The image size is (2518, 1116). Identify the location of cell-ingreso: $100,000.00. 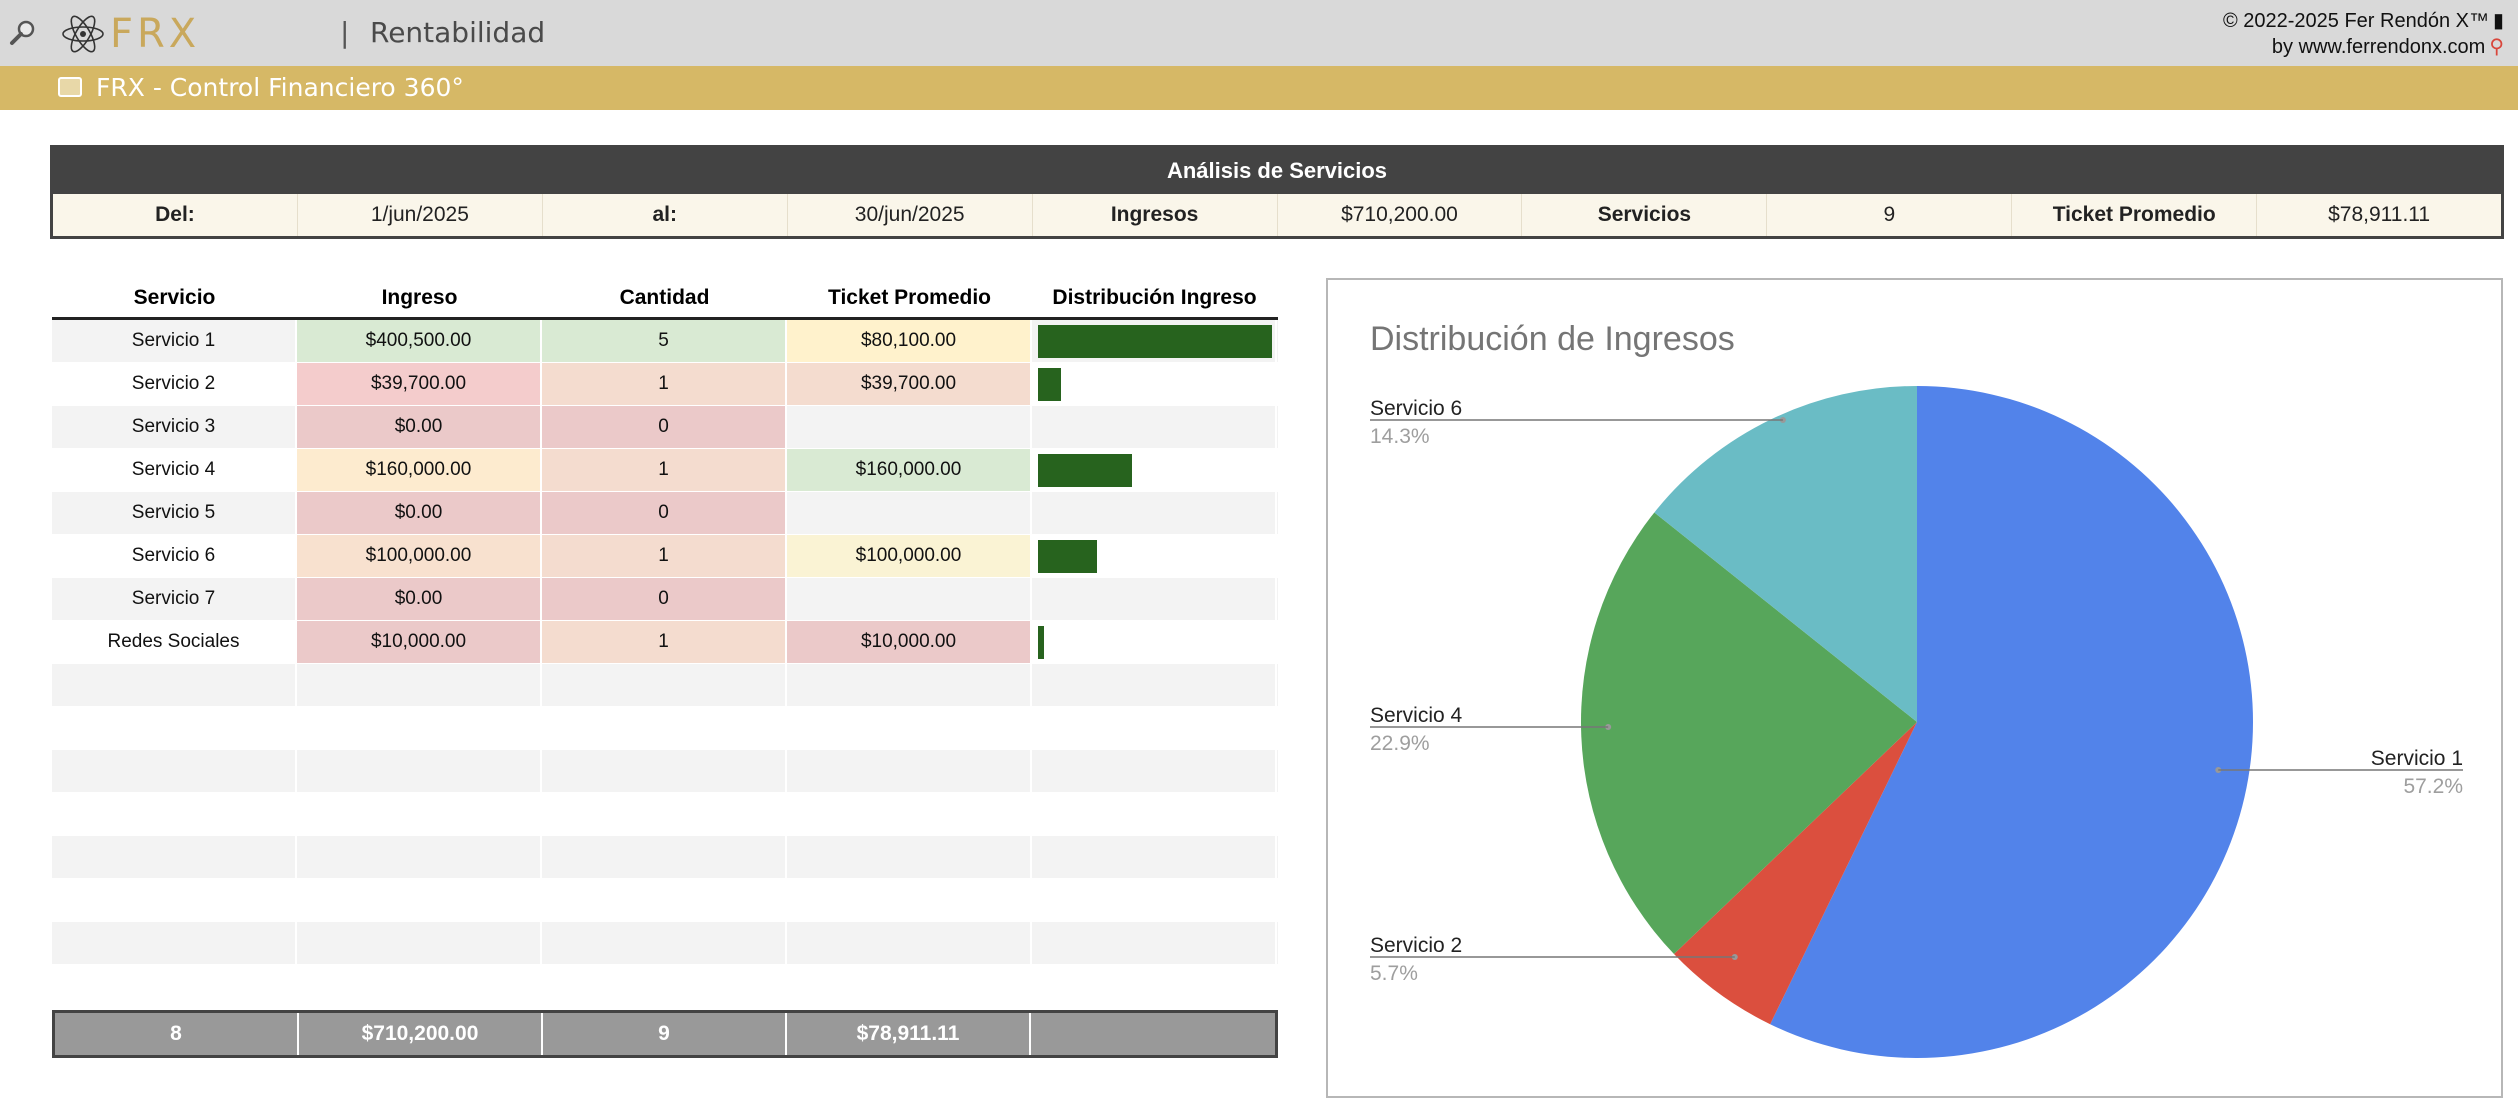
(419, 556).